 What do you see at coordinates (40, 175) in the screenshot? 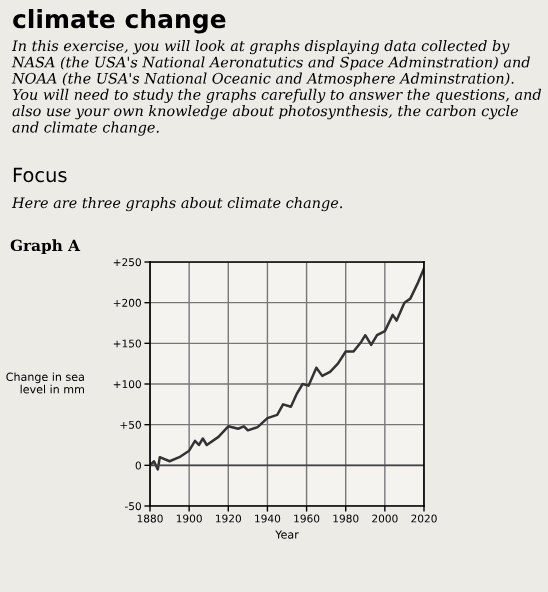
I see `text: Focus` at bounding box center [40, 175].